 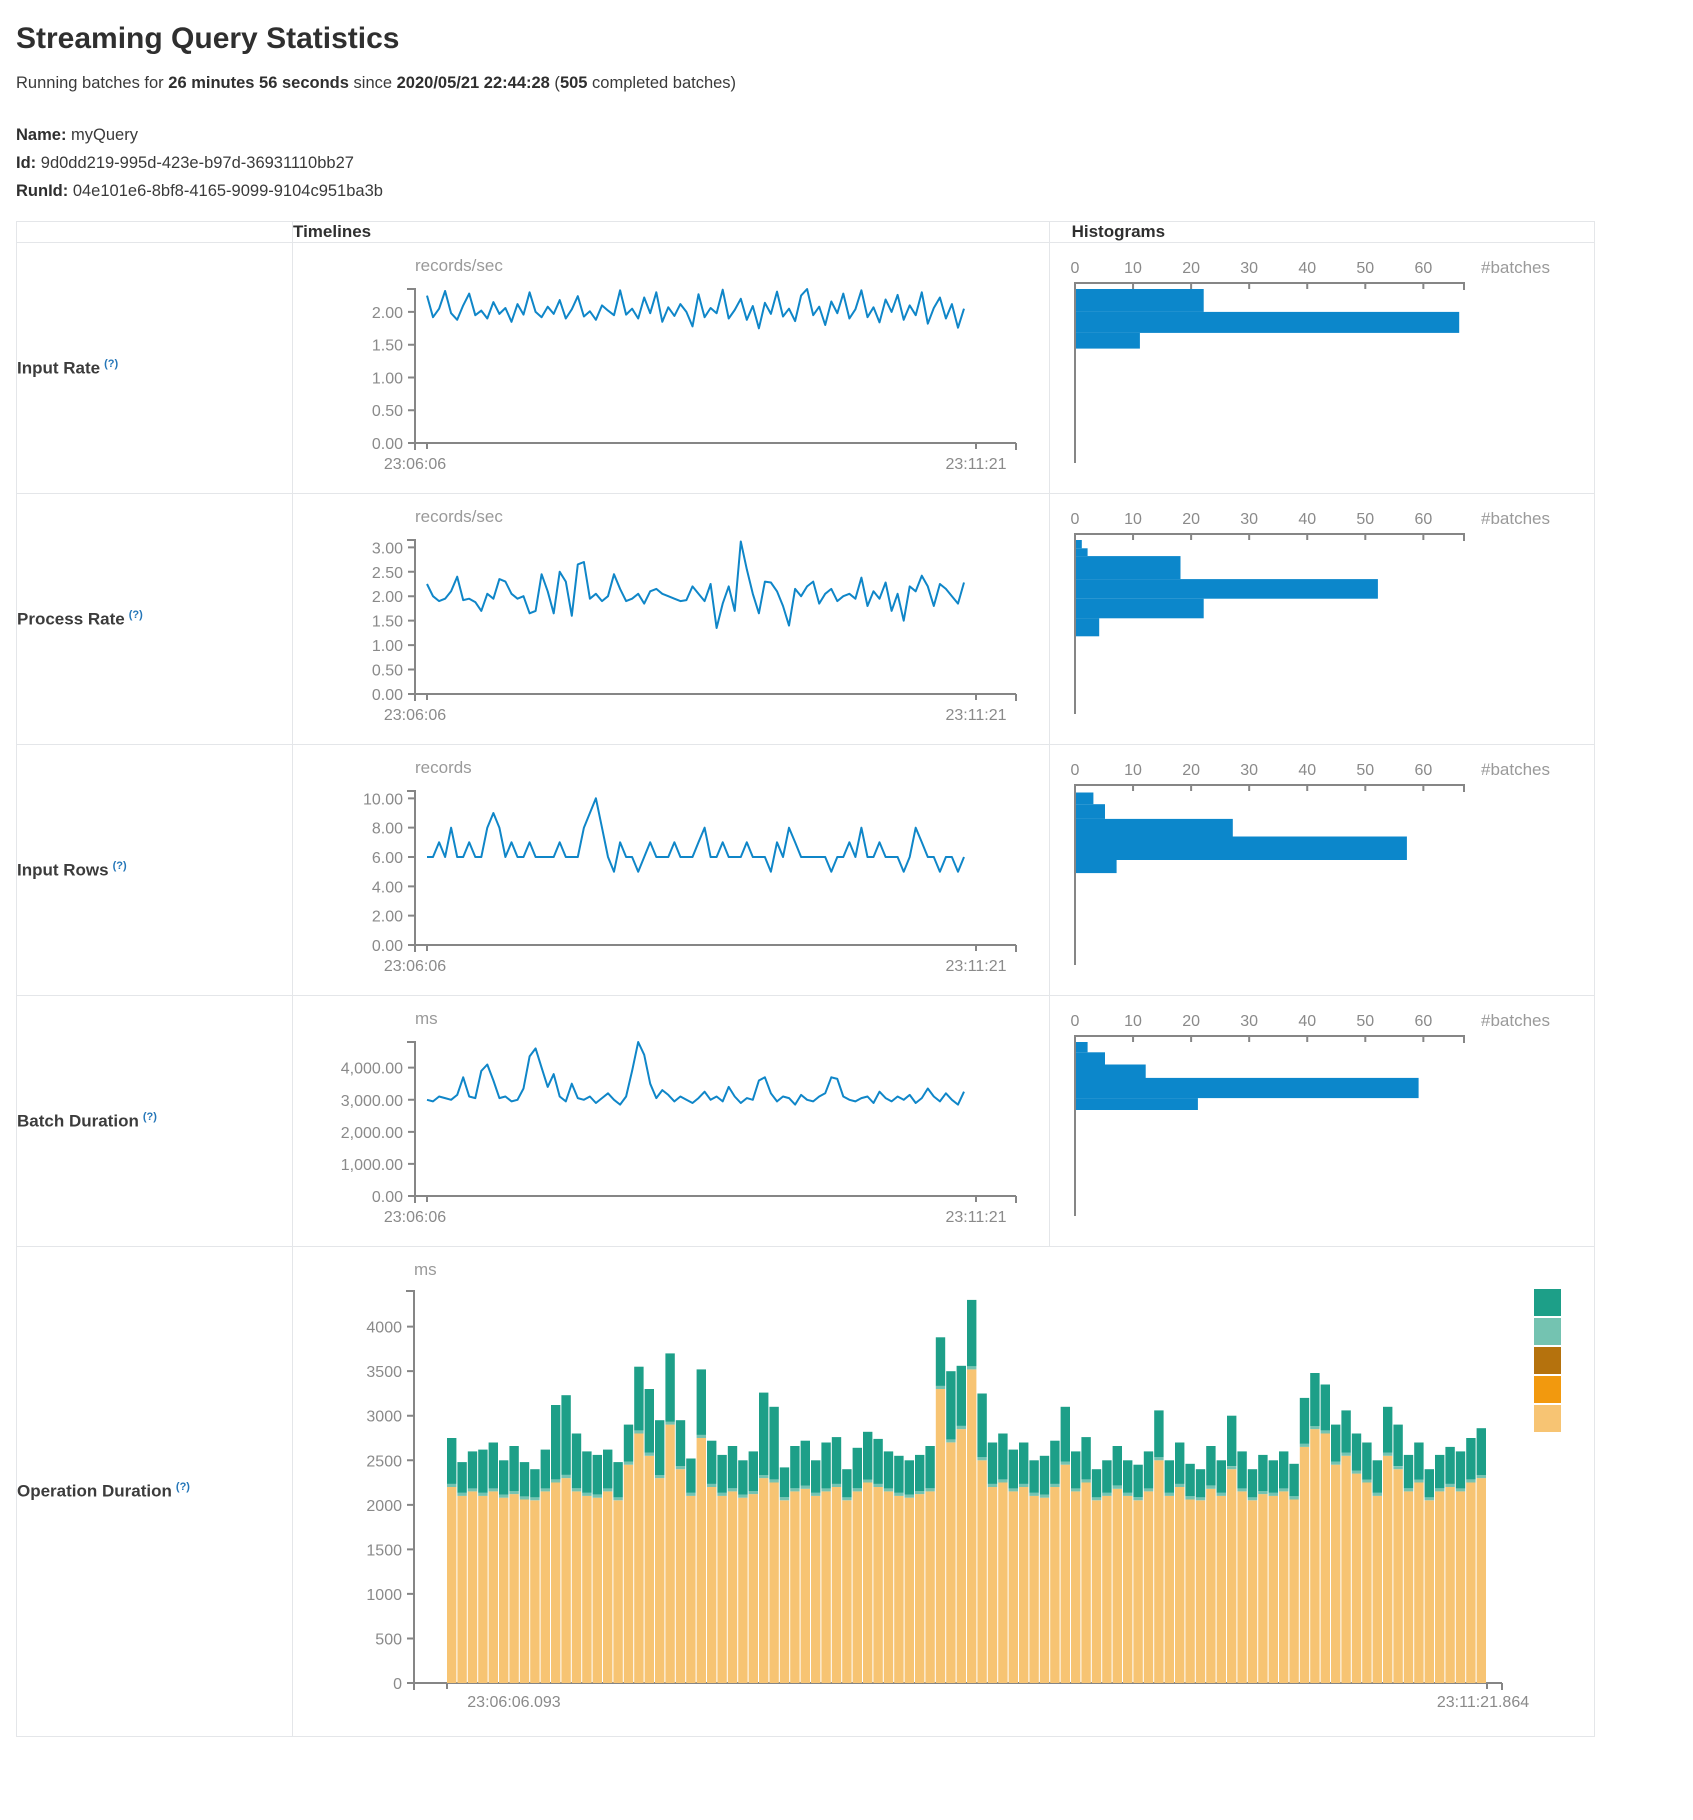 I want to click on row-label-input-rate: Input Rate (?), so click(x=154, y=368).